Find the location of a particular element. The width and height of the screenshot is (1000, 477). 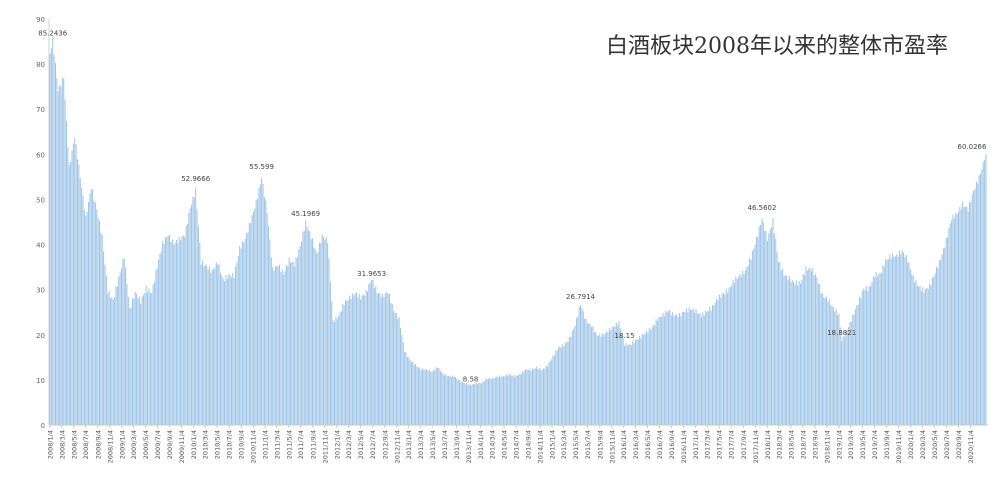

x-tick-label: 2008/9/4 is located at coordinates (98, 444).